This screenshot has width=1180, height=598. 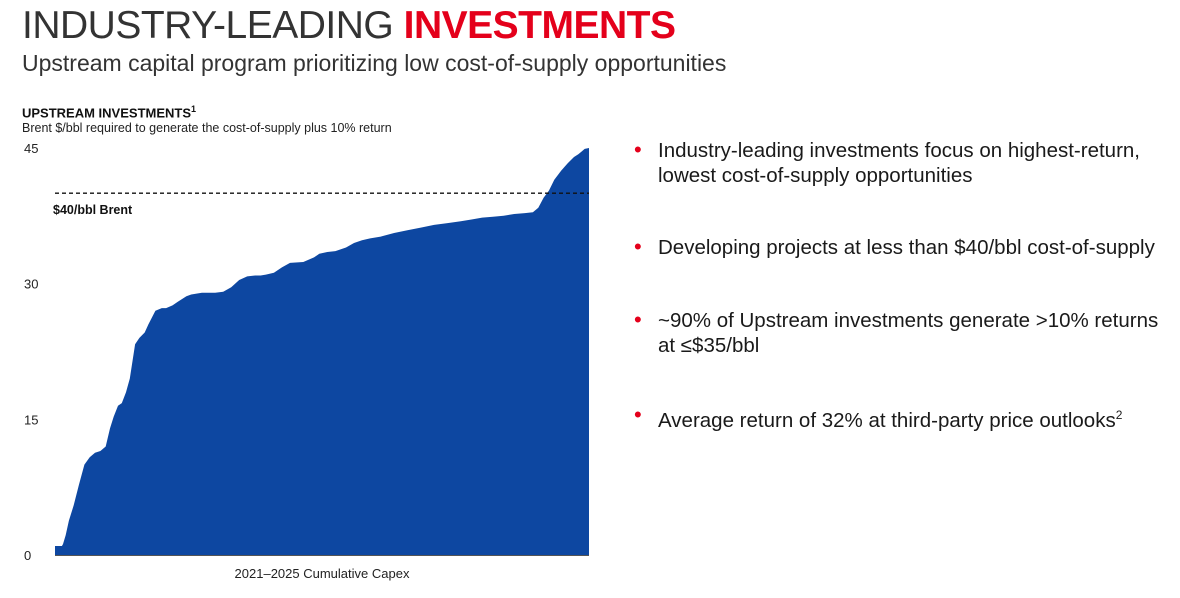 I want to click on y-tick-label: 45, so click(x=31, y=148).